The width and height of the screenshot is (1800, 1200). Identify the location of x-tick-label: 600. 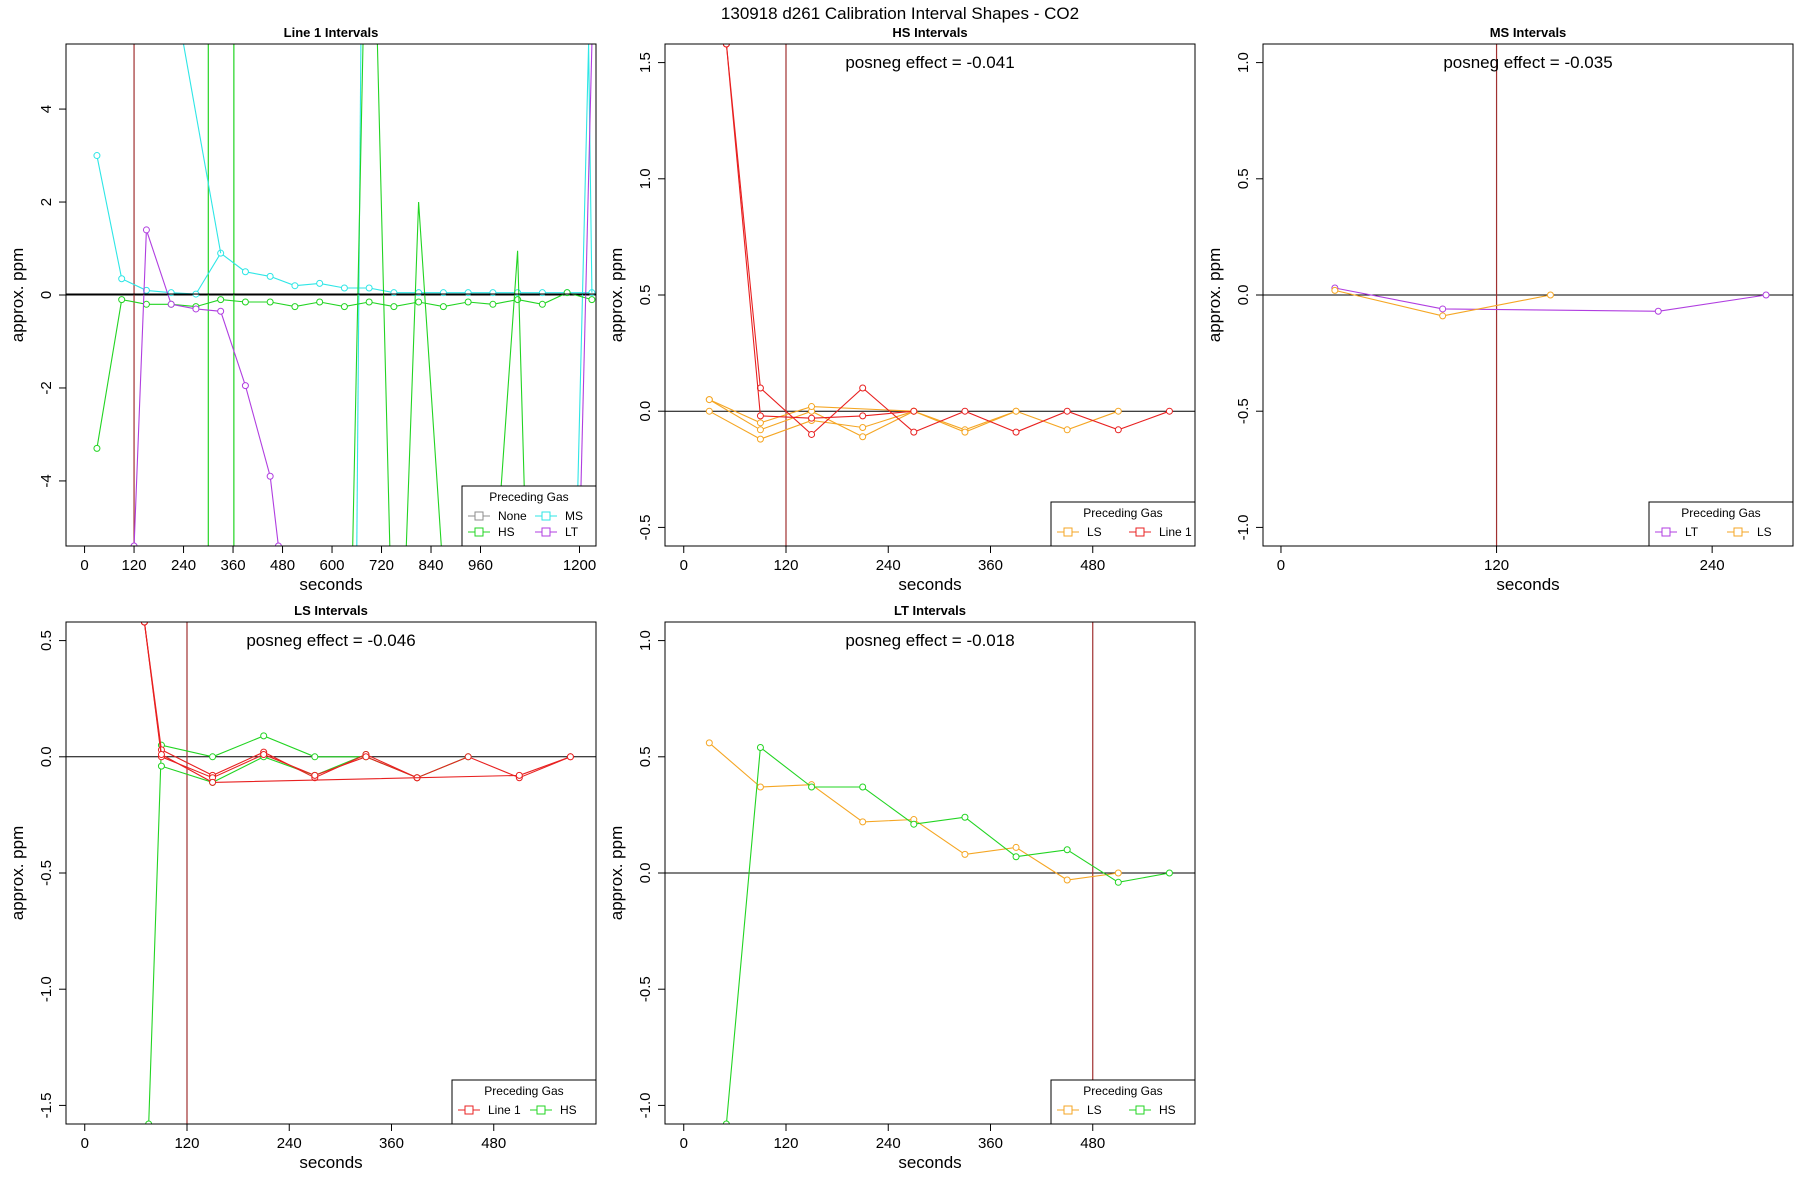
(332, 565).